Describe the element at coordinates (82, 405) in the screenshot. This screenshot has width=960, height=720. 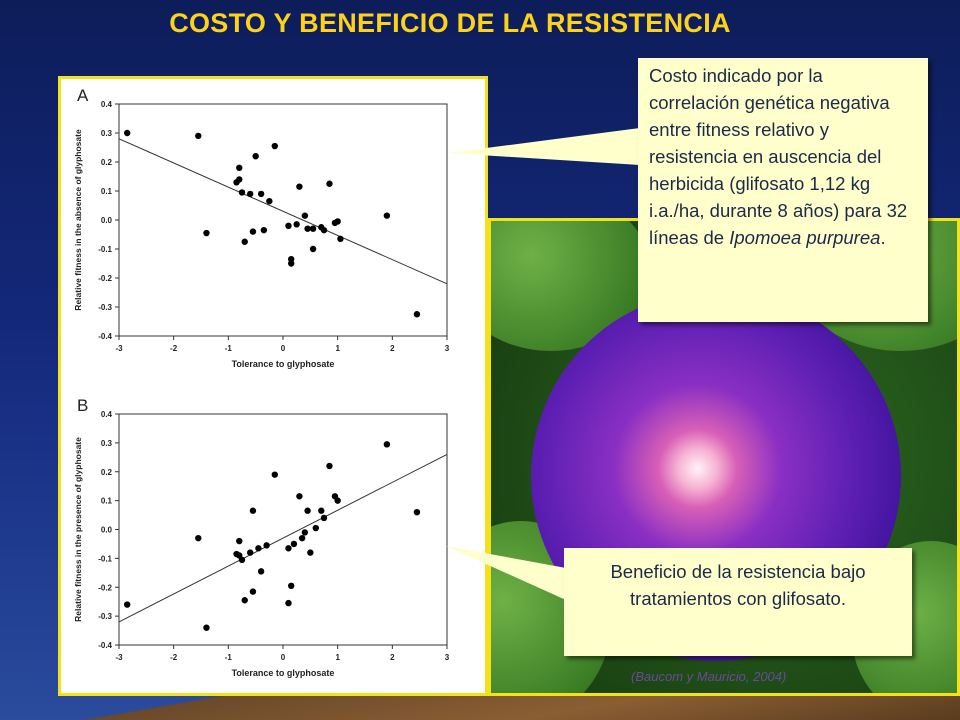
I see `panel-label: B` at that location.